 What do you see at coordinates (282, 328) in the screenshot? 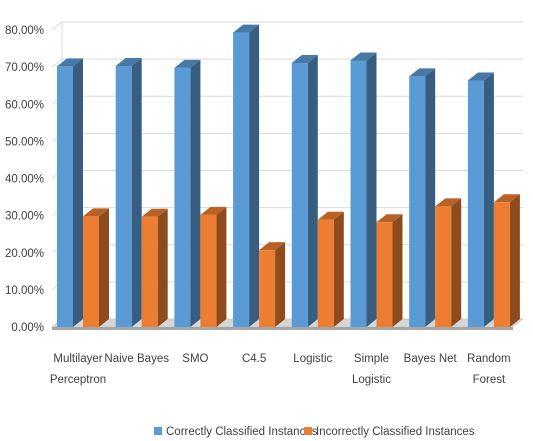
I see `floor-edge` at bounding box center [282, 328].